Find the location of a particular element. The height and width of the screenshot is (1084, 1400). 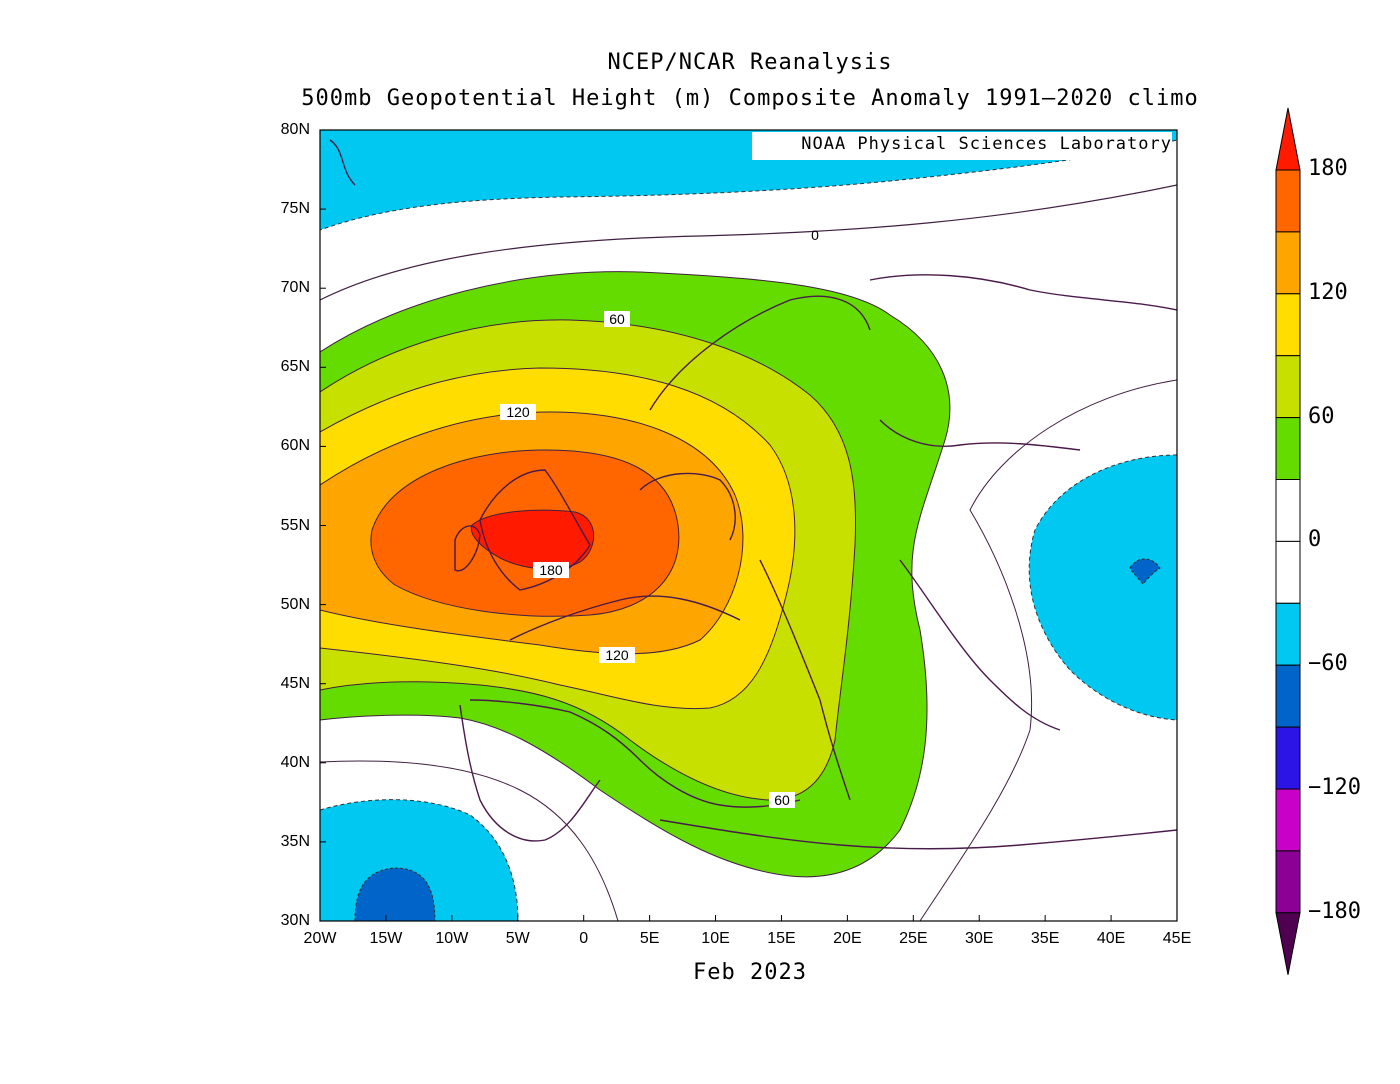

contour-label-120-north: 120 is located at coordinates (518, 412).